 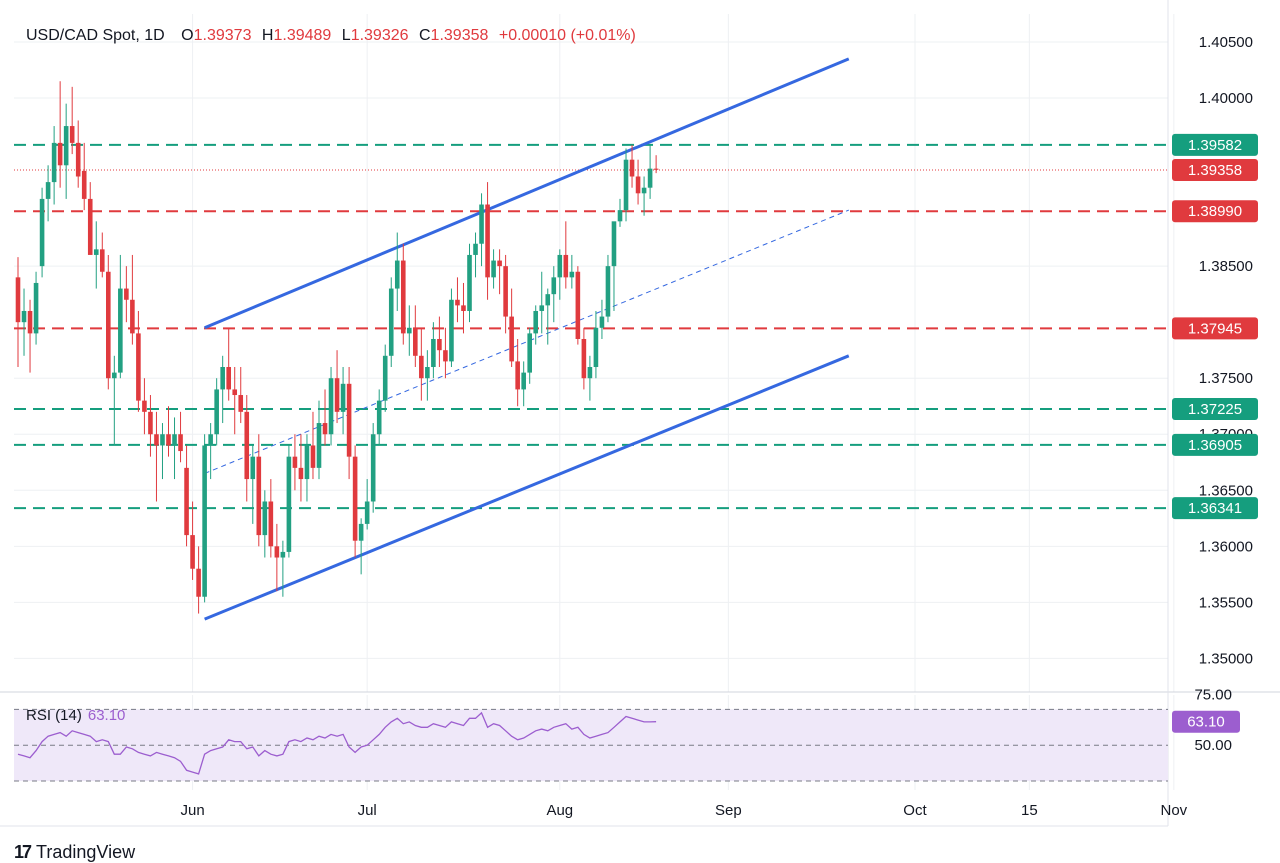 What do you see at coordinates (728, 810) in the screenshot?
I see `time-tick-label: Sep` at bounding box center [728, 810].